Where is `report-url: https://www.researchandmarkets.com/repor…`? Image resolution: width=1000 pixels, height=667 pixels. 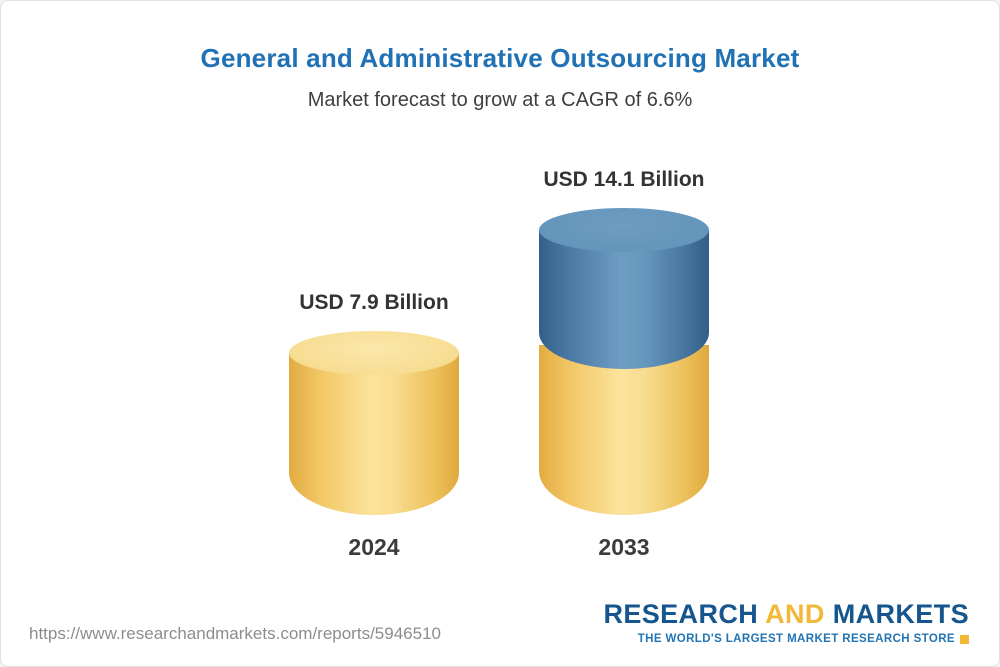 report-url: https://www.researchandmarkets.com/repor… is located at coordinates (235, 633).